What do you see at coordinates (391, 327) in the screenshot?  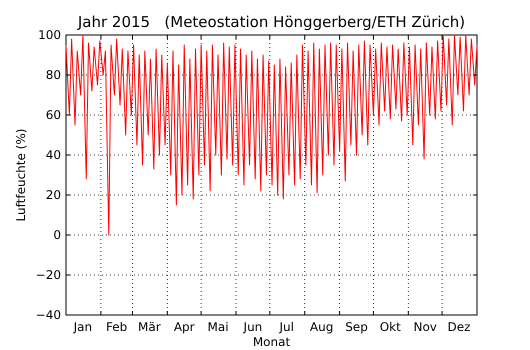 I see `x-tick-label: Okt` at bounding box center [391, 327].